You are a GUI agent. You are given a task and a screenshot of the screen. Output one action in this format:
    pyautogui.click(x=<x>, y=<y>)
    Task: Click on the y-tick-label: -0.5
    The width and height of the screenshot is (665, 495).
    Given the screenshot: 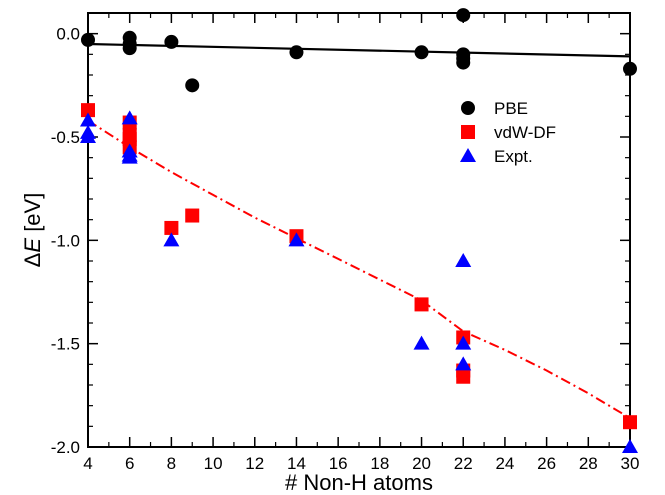 What is the action you would take?
    pyautogui.click(x=65, y=137)
    